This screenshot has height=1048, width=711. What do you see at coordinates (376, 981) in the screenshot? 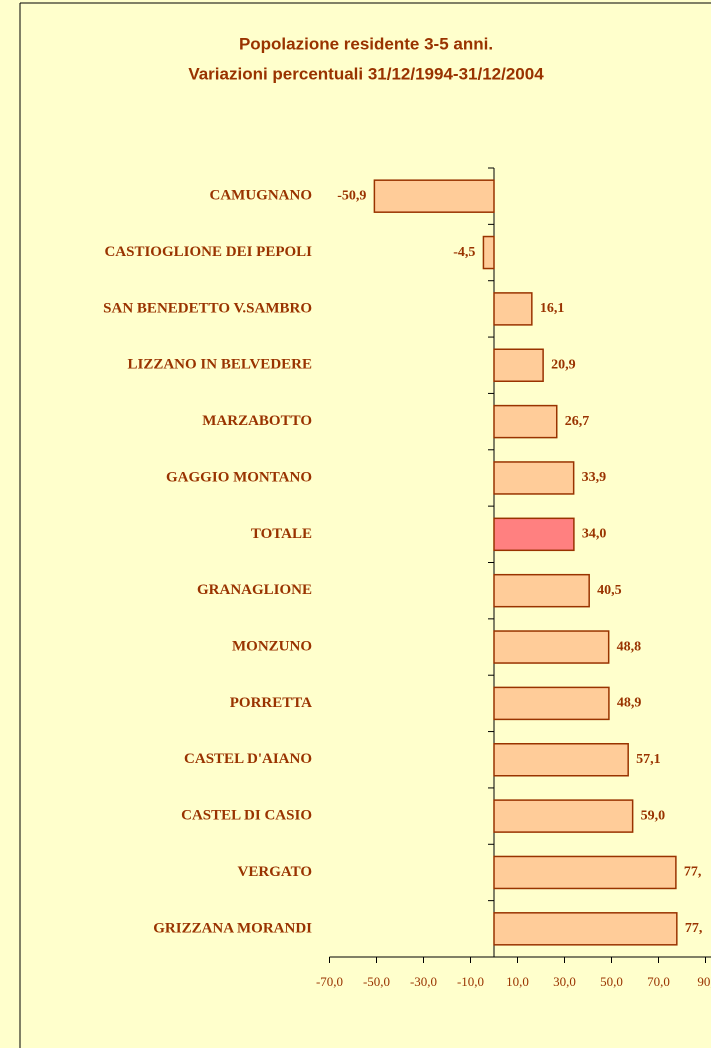
I see `x-tick-label: -50,0` at bounding box center [376, 981].